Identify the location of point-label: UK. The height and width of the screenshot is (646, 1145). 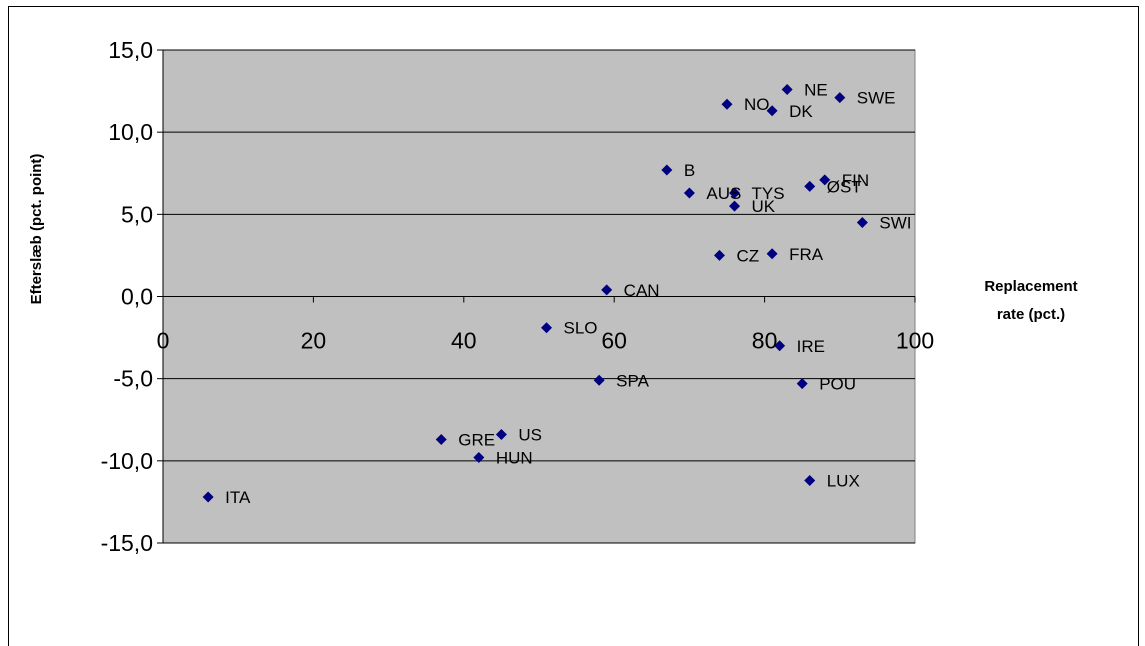
(764, 206).